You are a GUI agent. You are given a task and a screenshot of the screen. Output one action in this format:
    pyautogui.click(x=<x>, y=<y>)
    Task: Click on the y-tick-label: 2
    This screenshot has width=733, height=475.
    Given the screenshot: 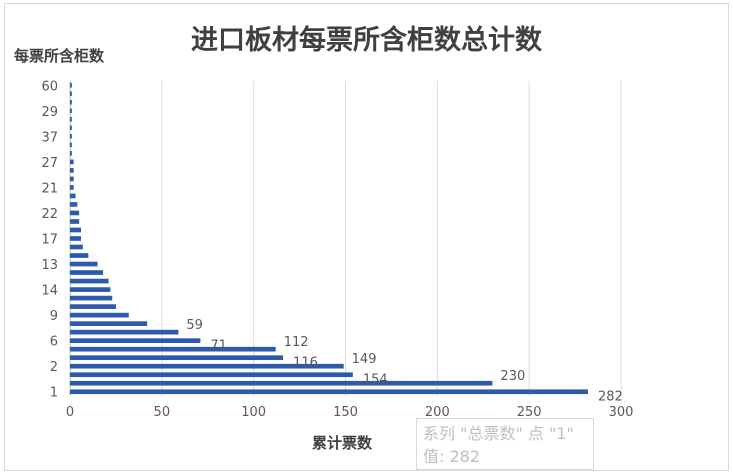 What is the action you would take?
    pyautogui.click(x=54, y=367)
    